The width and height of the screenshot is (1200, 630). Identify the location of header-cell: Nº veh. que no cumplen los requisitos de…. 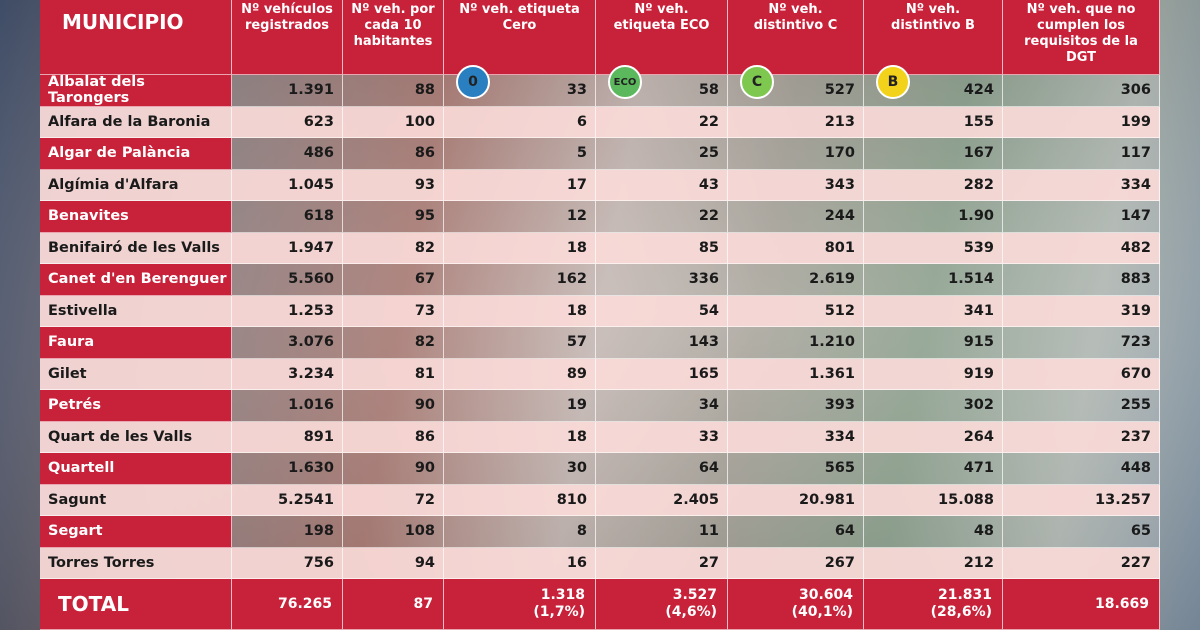
(1081, 37).